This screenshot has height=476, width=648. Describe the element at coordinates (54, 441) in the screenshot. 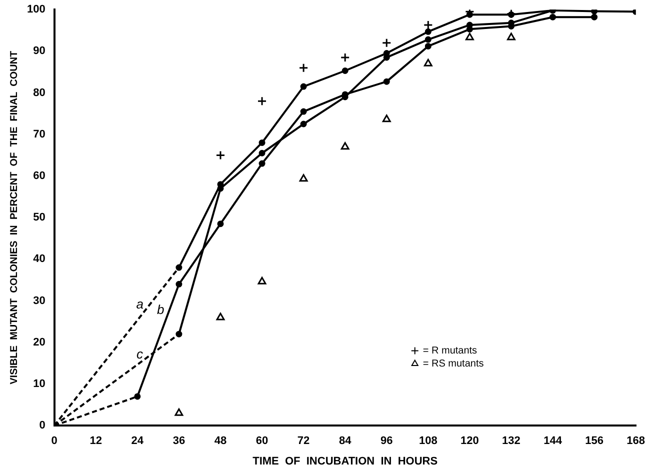

I see `x-tick-label: 0` at that location.